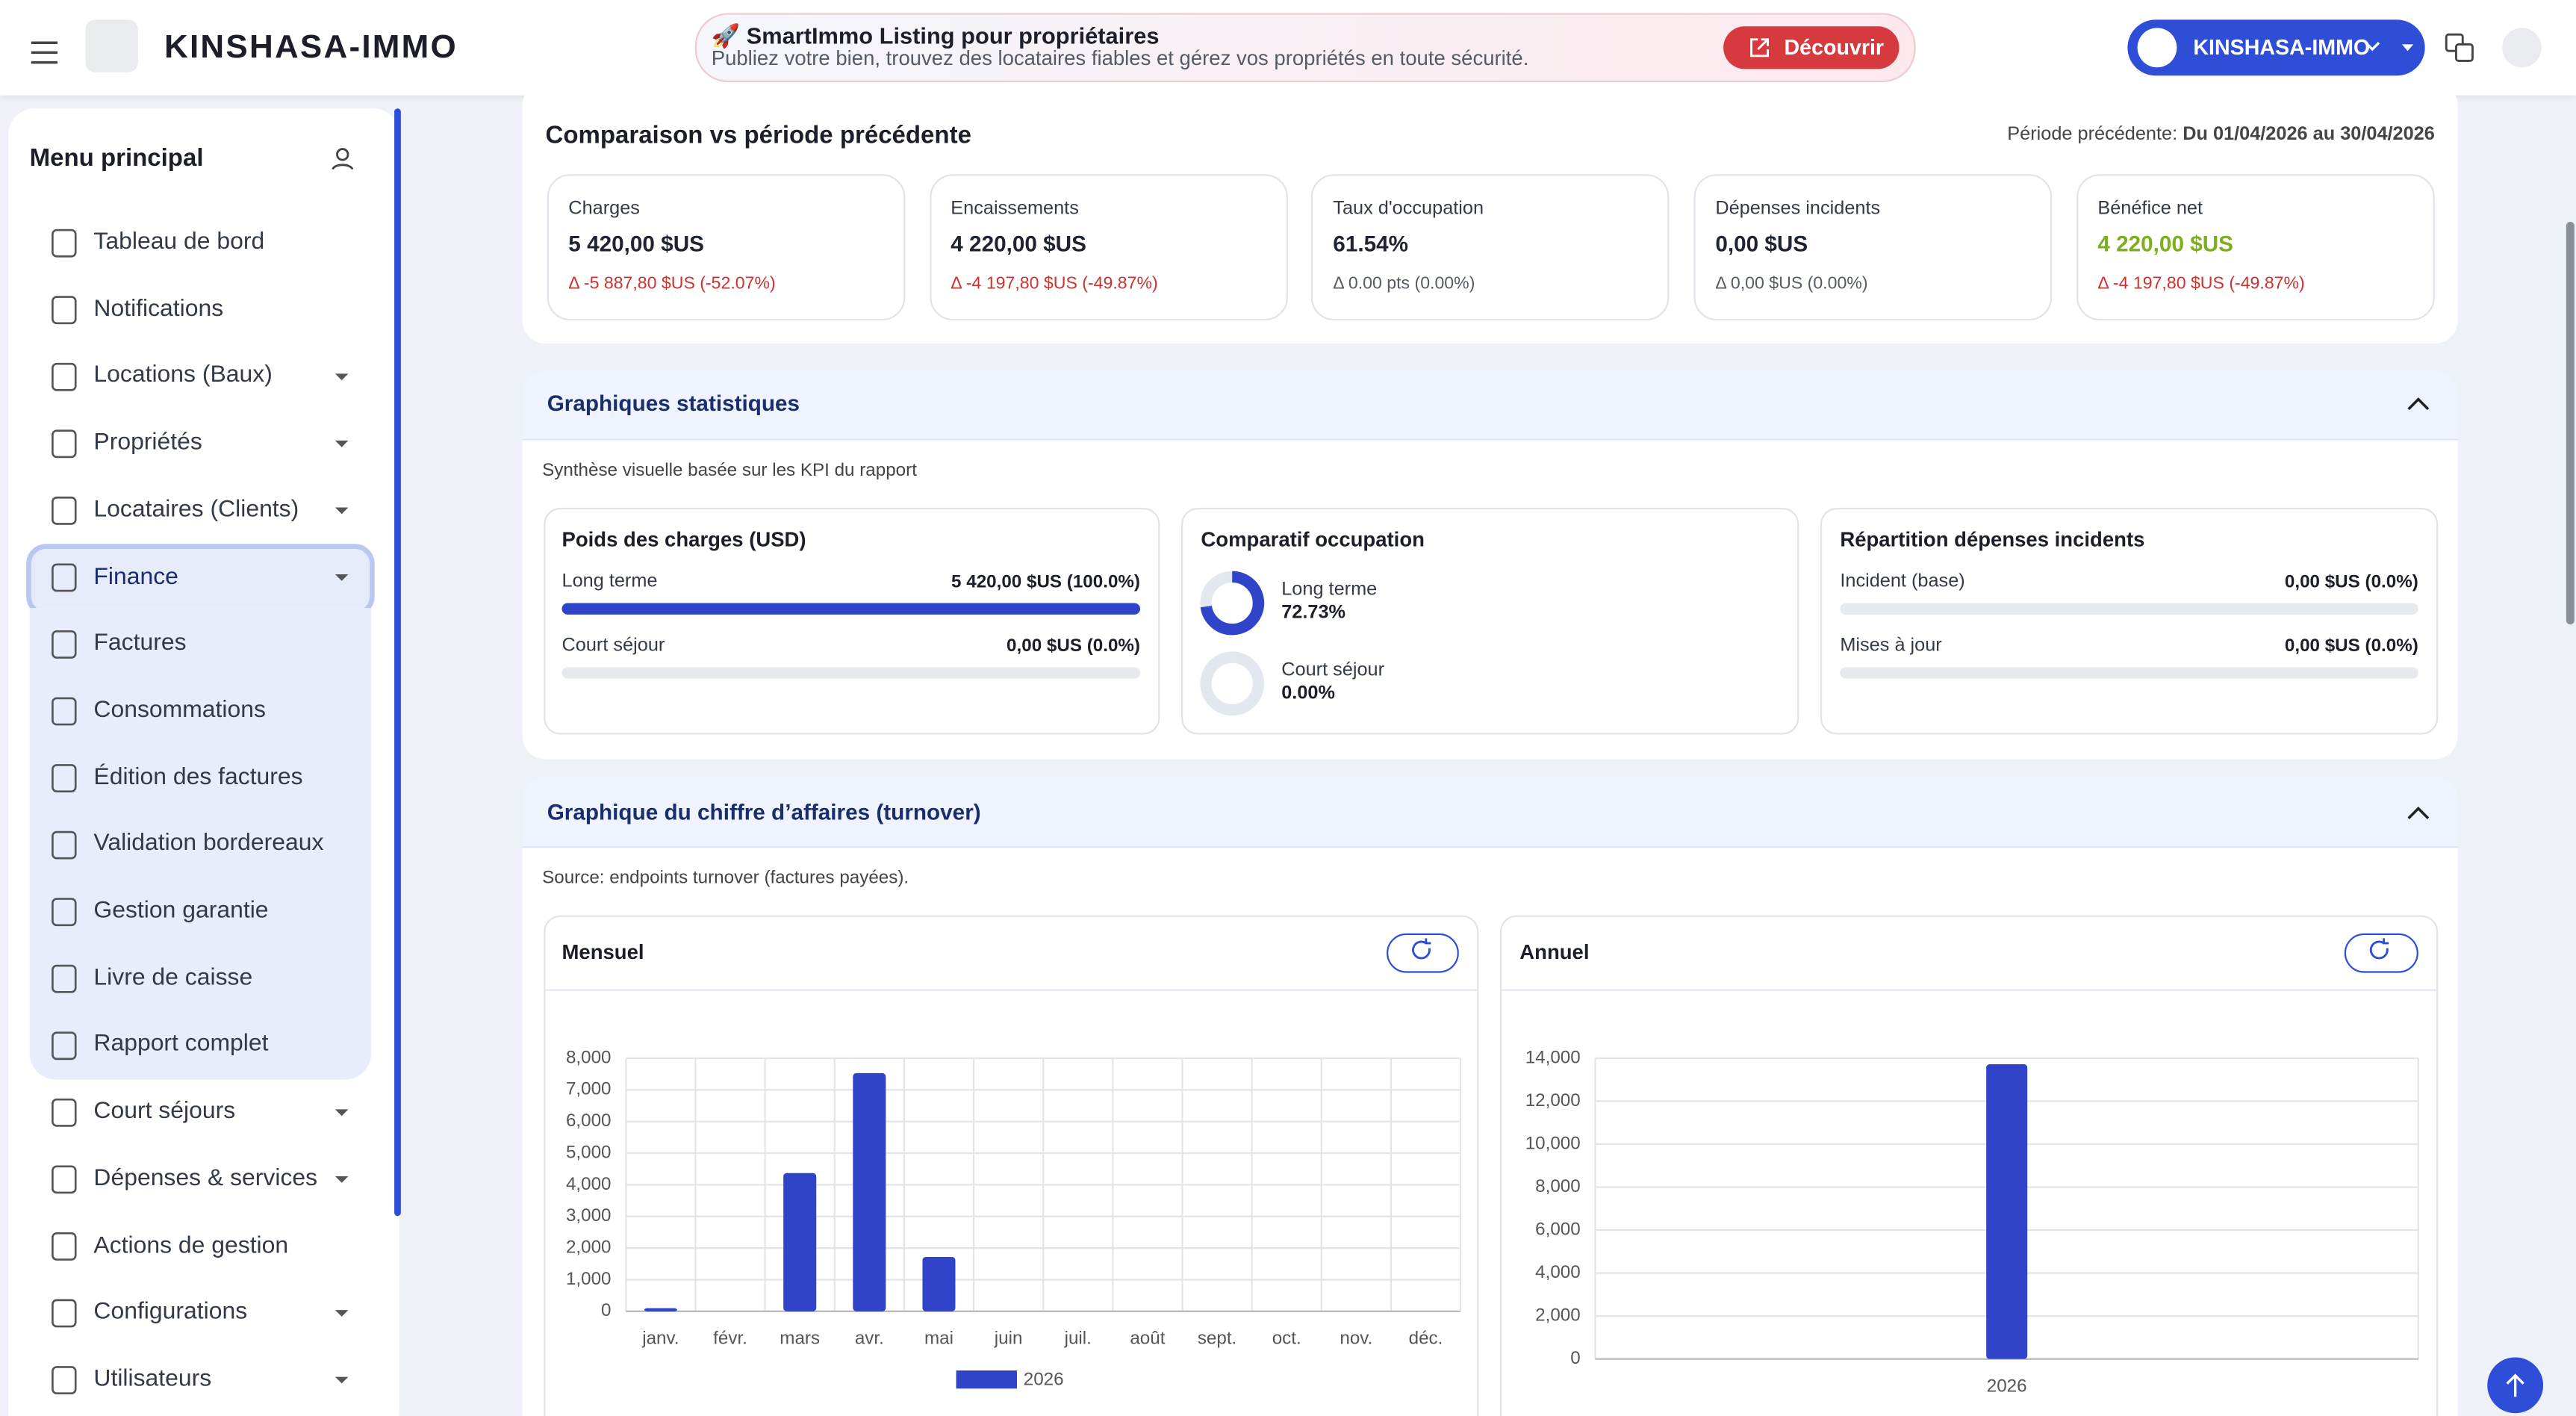  What do you see at coordinates (1333, 670) in the screenshot?
I see `occupation-label: Court séjour` at bounding box center [1333, 670].